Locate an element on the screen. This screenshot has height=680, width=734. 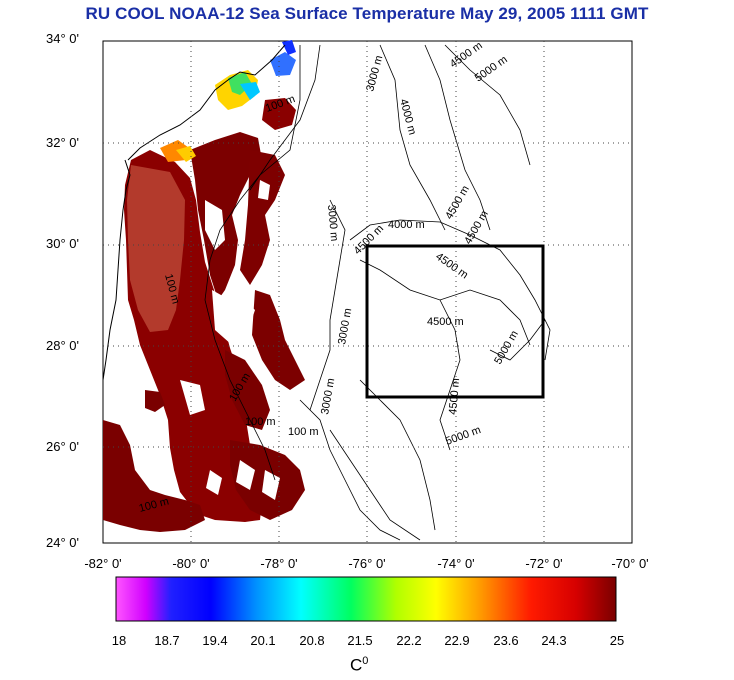
lat-label: 34° 0' is located at coordinates (62, 38).